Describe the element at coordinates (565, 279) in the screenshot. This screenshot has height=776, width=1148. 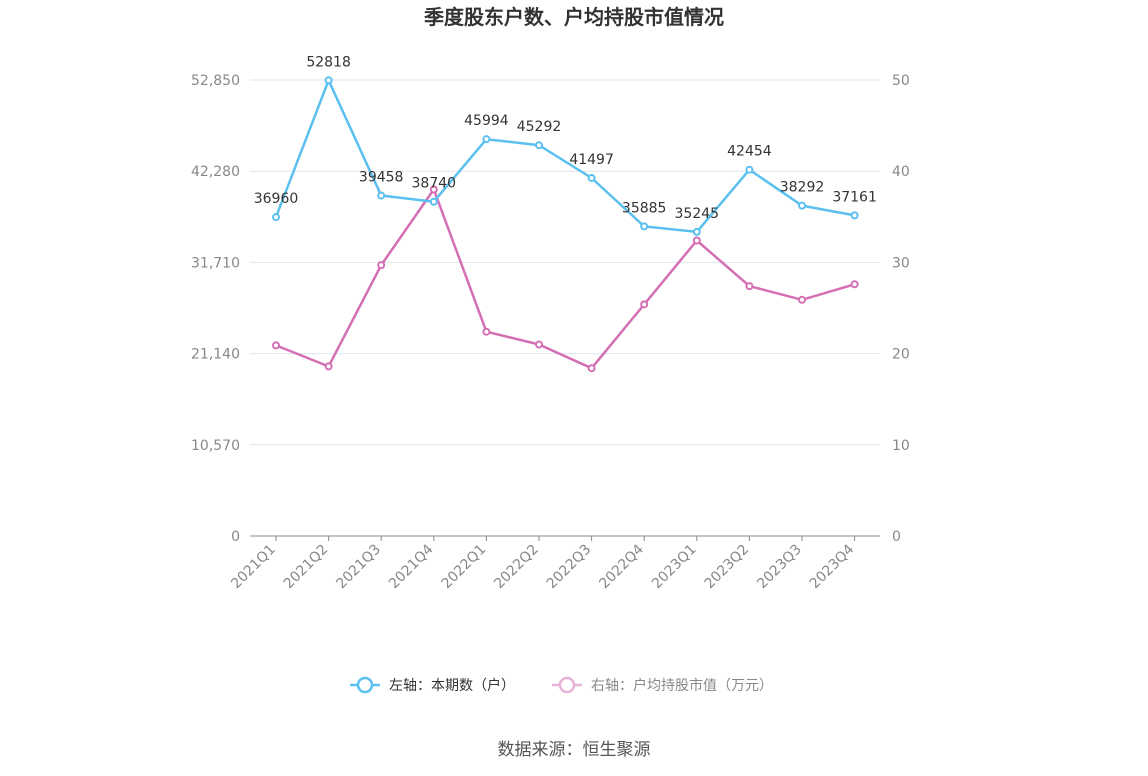
I see `avg-market-value-line` at that location.